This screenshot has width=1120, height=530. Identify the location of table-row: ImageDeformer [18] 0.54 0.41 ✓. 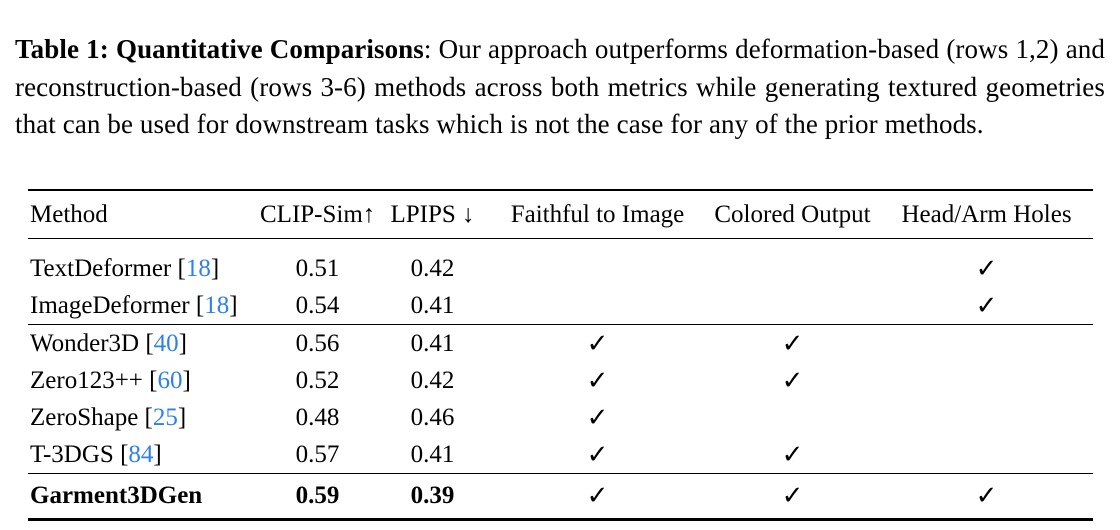
(560, 306).